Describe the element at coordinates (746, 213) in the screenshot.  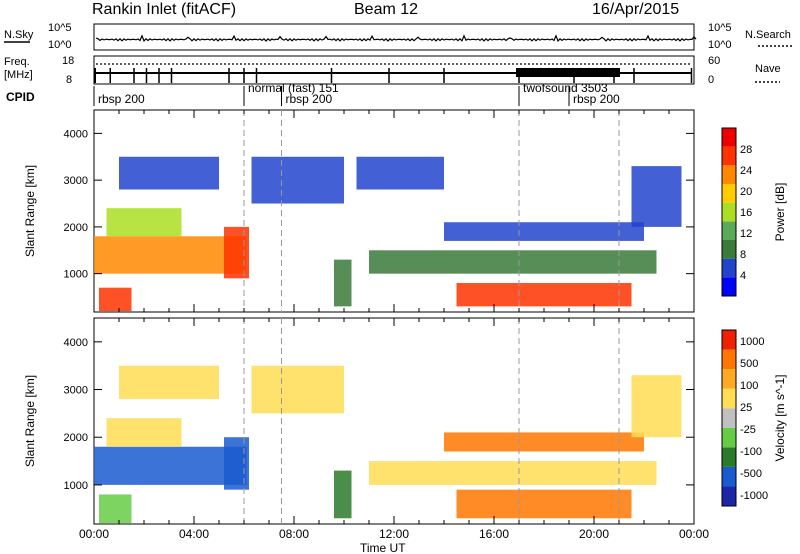
I see `power-colorbar-tick-3: 16` at that location.